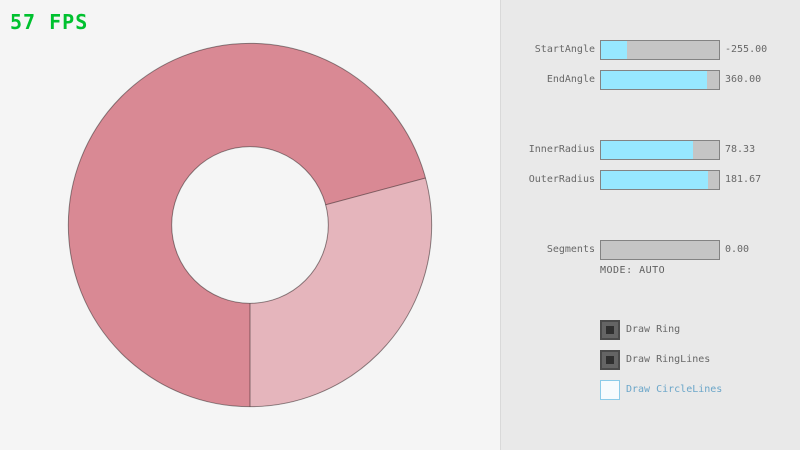 This screenshot has height=450, width=800. I want to click on fps-counter: 57 FPS, so click(49, 22).